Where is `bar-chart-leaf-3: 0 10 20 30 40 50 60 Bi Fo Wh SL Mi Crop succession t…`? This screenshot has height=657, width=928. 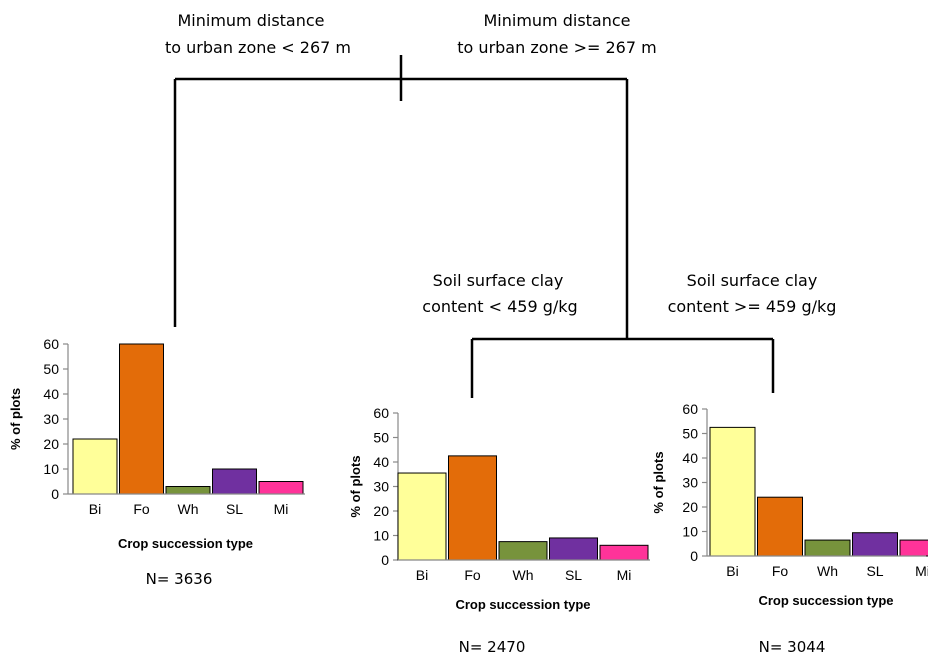 bar-chart-leaf-3: 0 10 20 30 40 50 60 Bi Fo Wh SL Mi Crop succession t… is located at coordinates (789, 528).